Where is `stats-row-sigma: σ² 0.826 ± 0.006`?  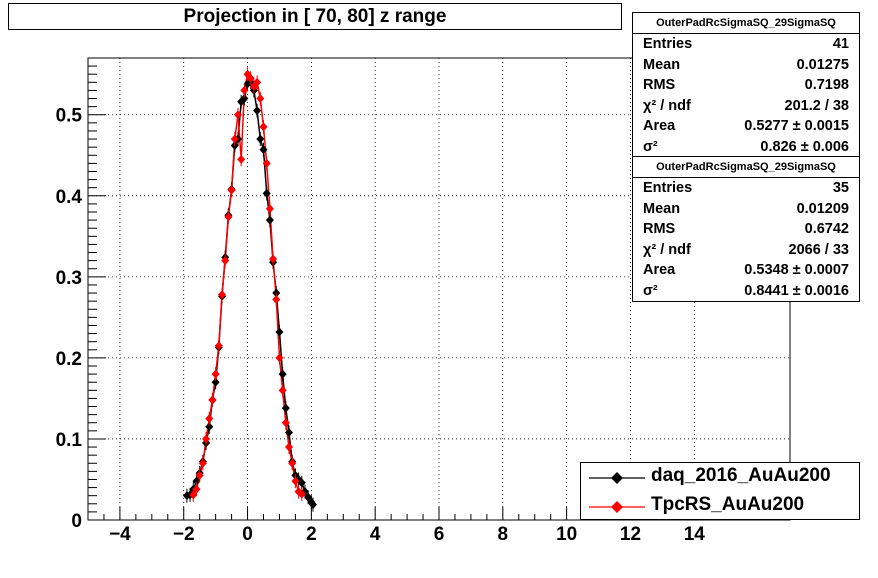 stats-row-sigma: σ² 0.826 ± 0.006 is located at coordinates (746, 147).